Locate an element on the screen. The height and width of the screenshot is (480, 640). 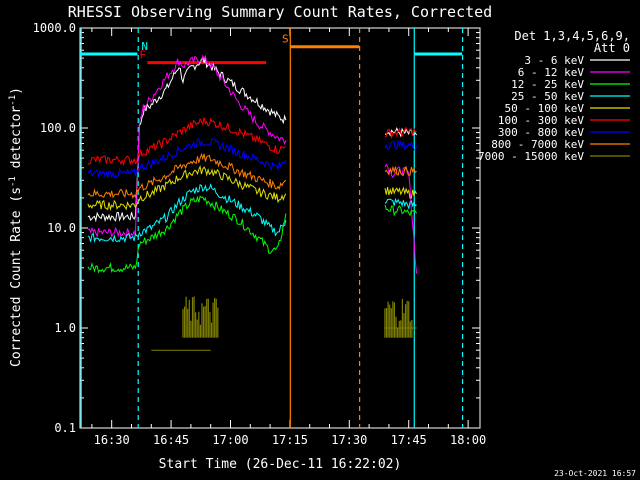
render-timestamp: 23-Oct-2021 16:57 is located at coordinates (595, 473).